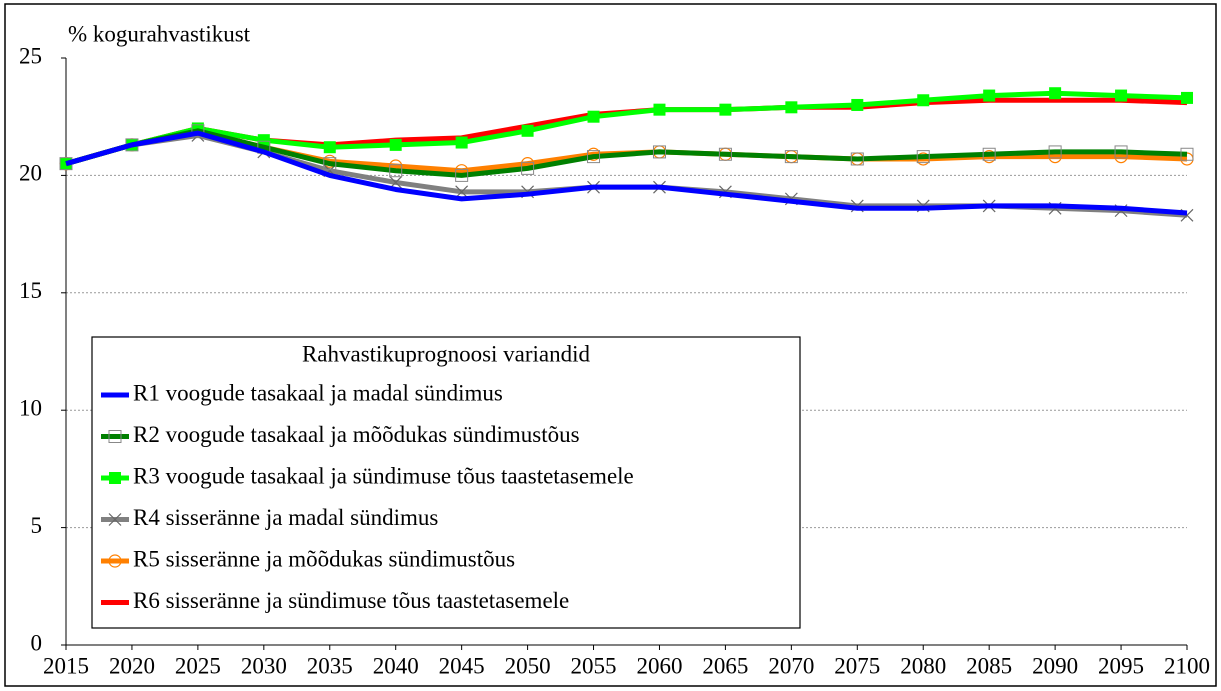 The height and width of the screenshot is (691, 1221). What do you see at coordinates (462, 665) in the screenshot?
I see `x-tick-label: 2045` at bounding box center [462, 665].